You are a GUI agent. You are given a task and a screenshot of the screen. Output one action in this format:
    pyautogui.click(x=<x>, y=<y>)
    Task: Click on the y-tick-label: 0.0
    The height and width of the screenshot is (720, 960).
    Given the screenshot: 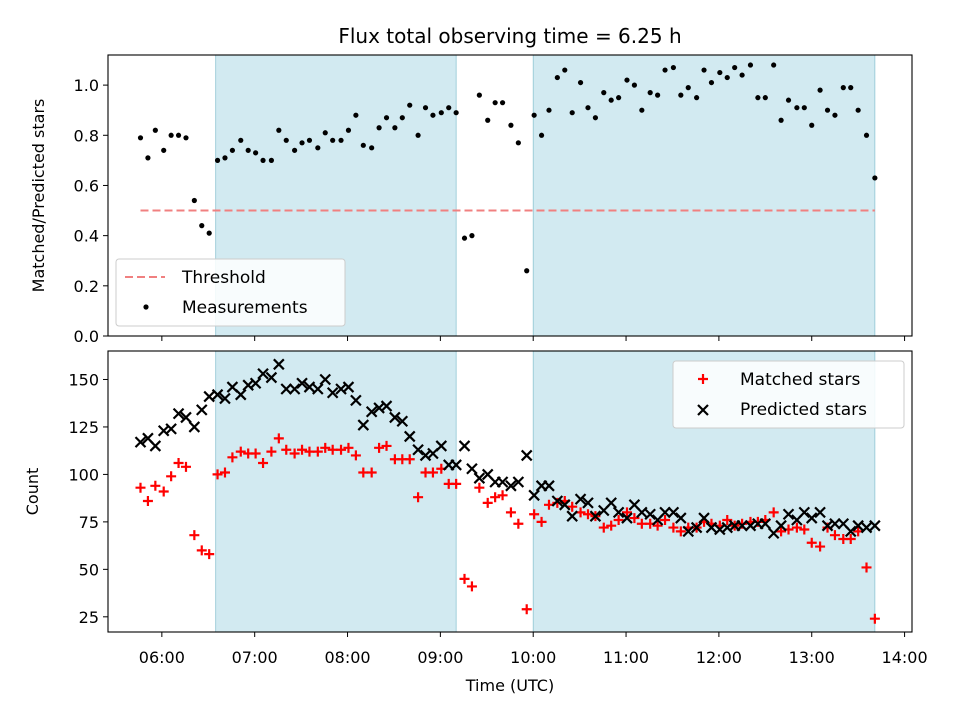 What is the action you would take?
    pyautogui.click(x=86, y=336)
    